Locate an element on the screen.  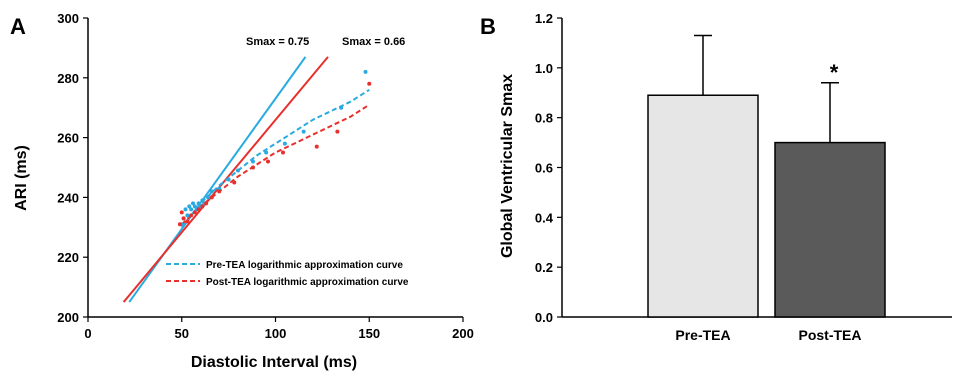
category-label-post: Post-TEA is located at coordinates (830, 335).